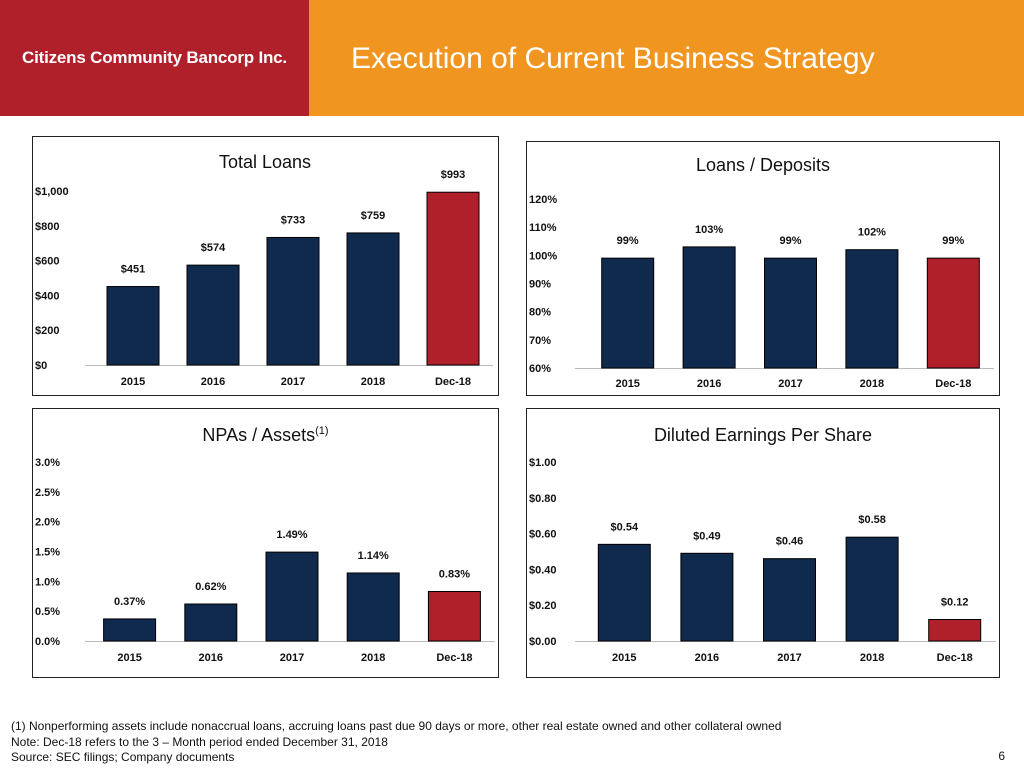  What do you see at coordinates (373, 556) in the screenshot?
I see `data-label: 1.14%` at bounding box center [373, 556].